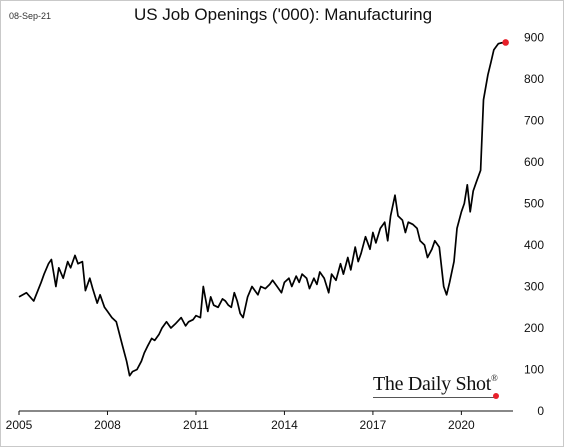  Describe the element at coordinates (534, 38) in the screenshot. I see `y-tick-label: 900` at that location.